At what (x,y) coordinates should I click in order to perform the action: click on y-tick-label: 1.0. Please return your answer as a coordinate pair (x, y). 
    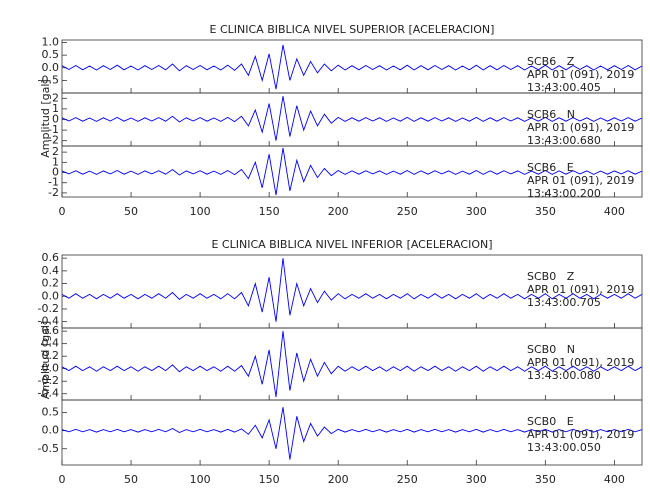
    Looking at the image, I should click on (51, 42).